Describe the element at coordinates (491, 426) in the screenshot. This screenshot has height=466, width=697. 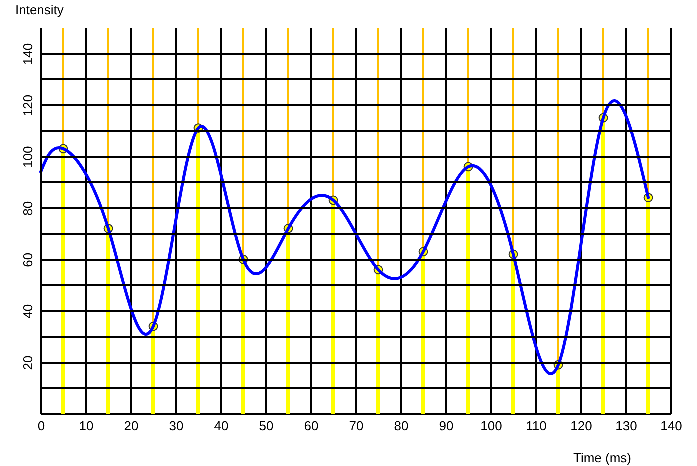
I see `x-tick-label: 100` at that location.